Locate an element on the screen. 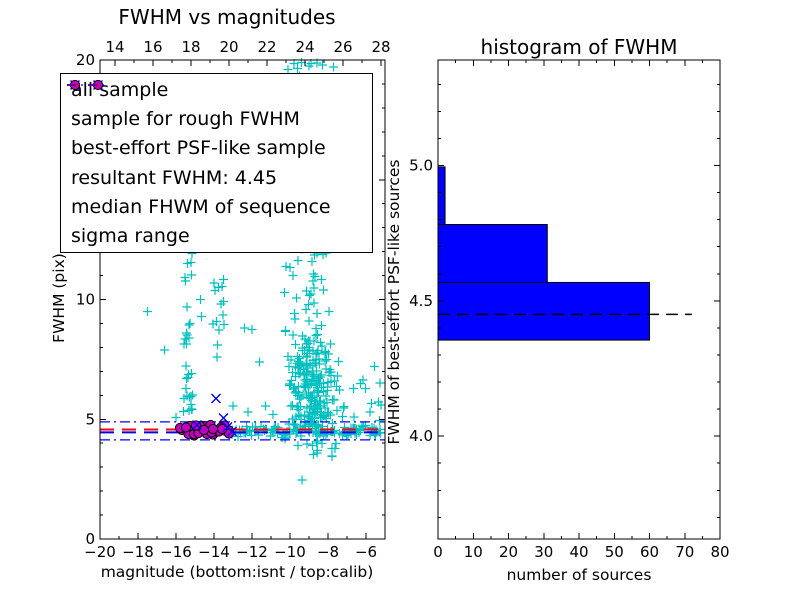  tick-label: 80 is located at coordinates (719, 552).